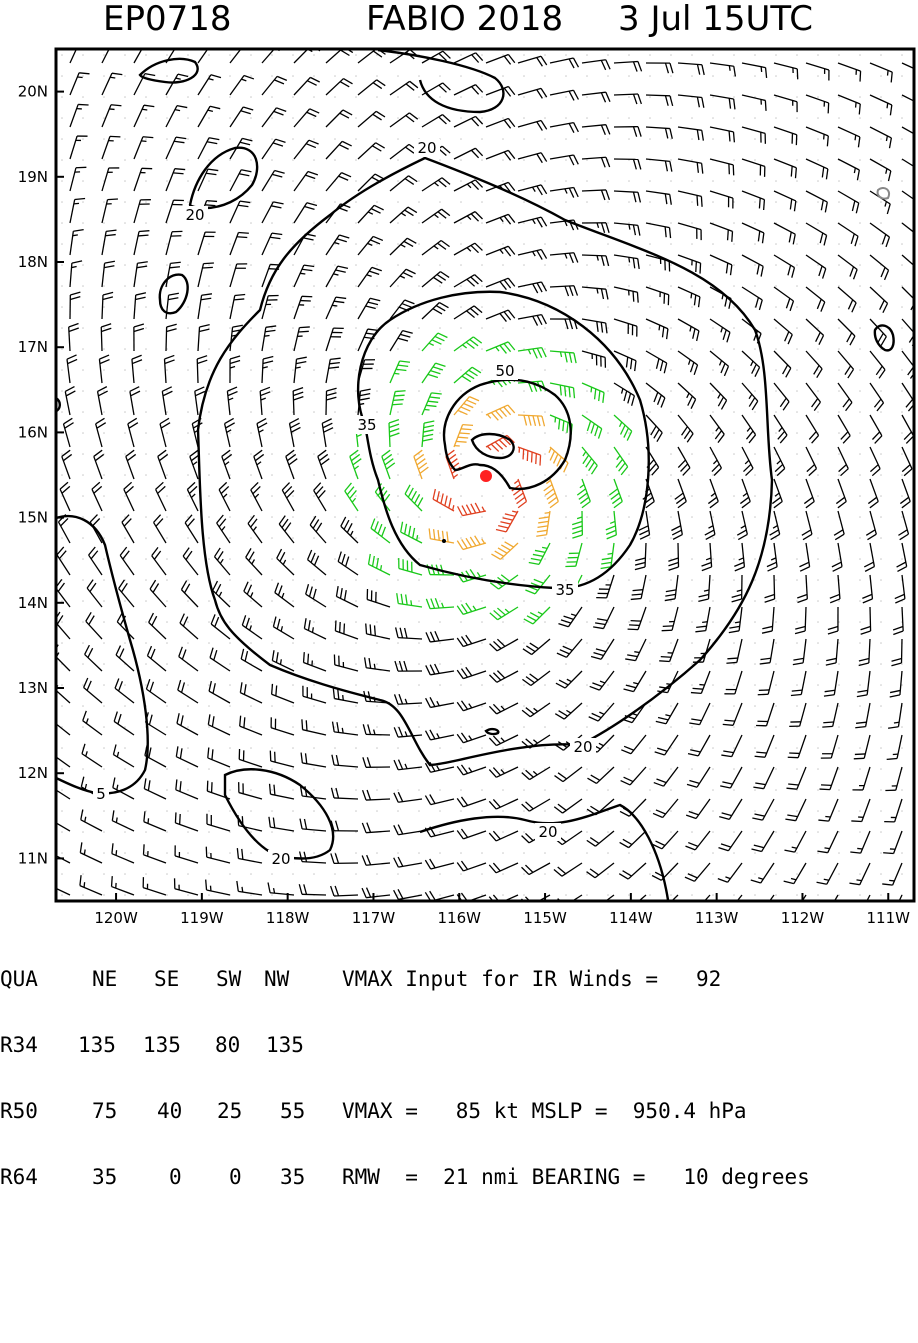  I want to click on cell-ne: 35, so click(104, 1177).